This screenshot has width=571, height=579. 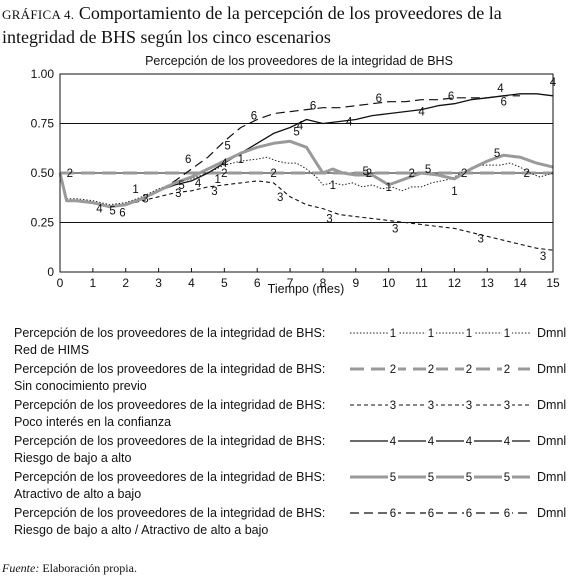 What do you see at coordinates (43, 223) in the screenshot?
I see `y-tick-label: 0.25` at bounding box center [43, 223].